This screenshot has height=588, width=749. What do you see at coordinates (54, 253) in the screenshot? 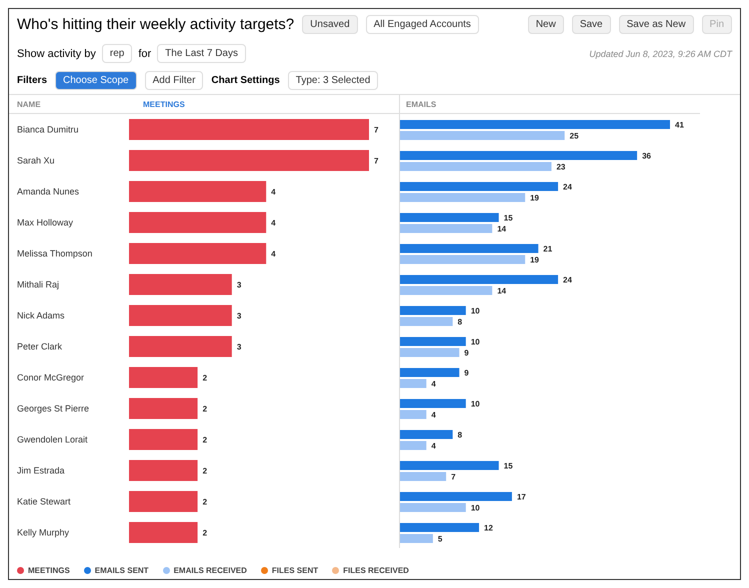
I see `y-tick-label: Melissa Thompson` at bounding box center [54, 253].